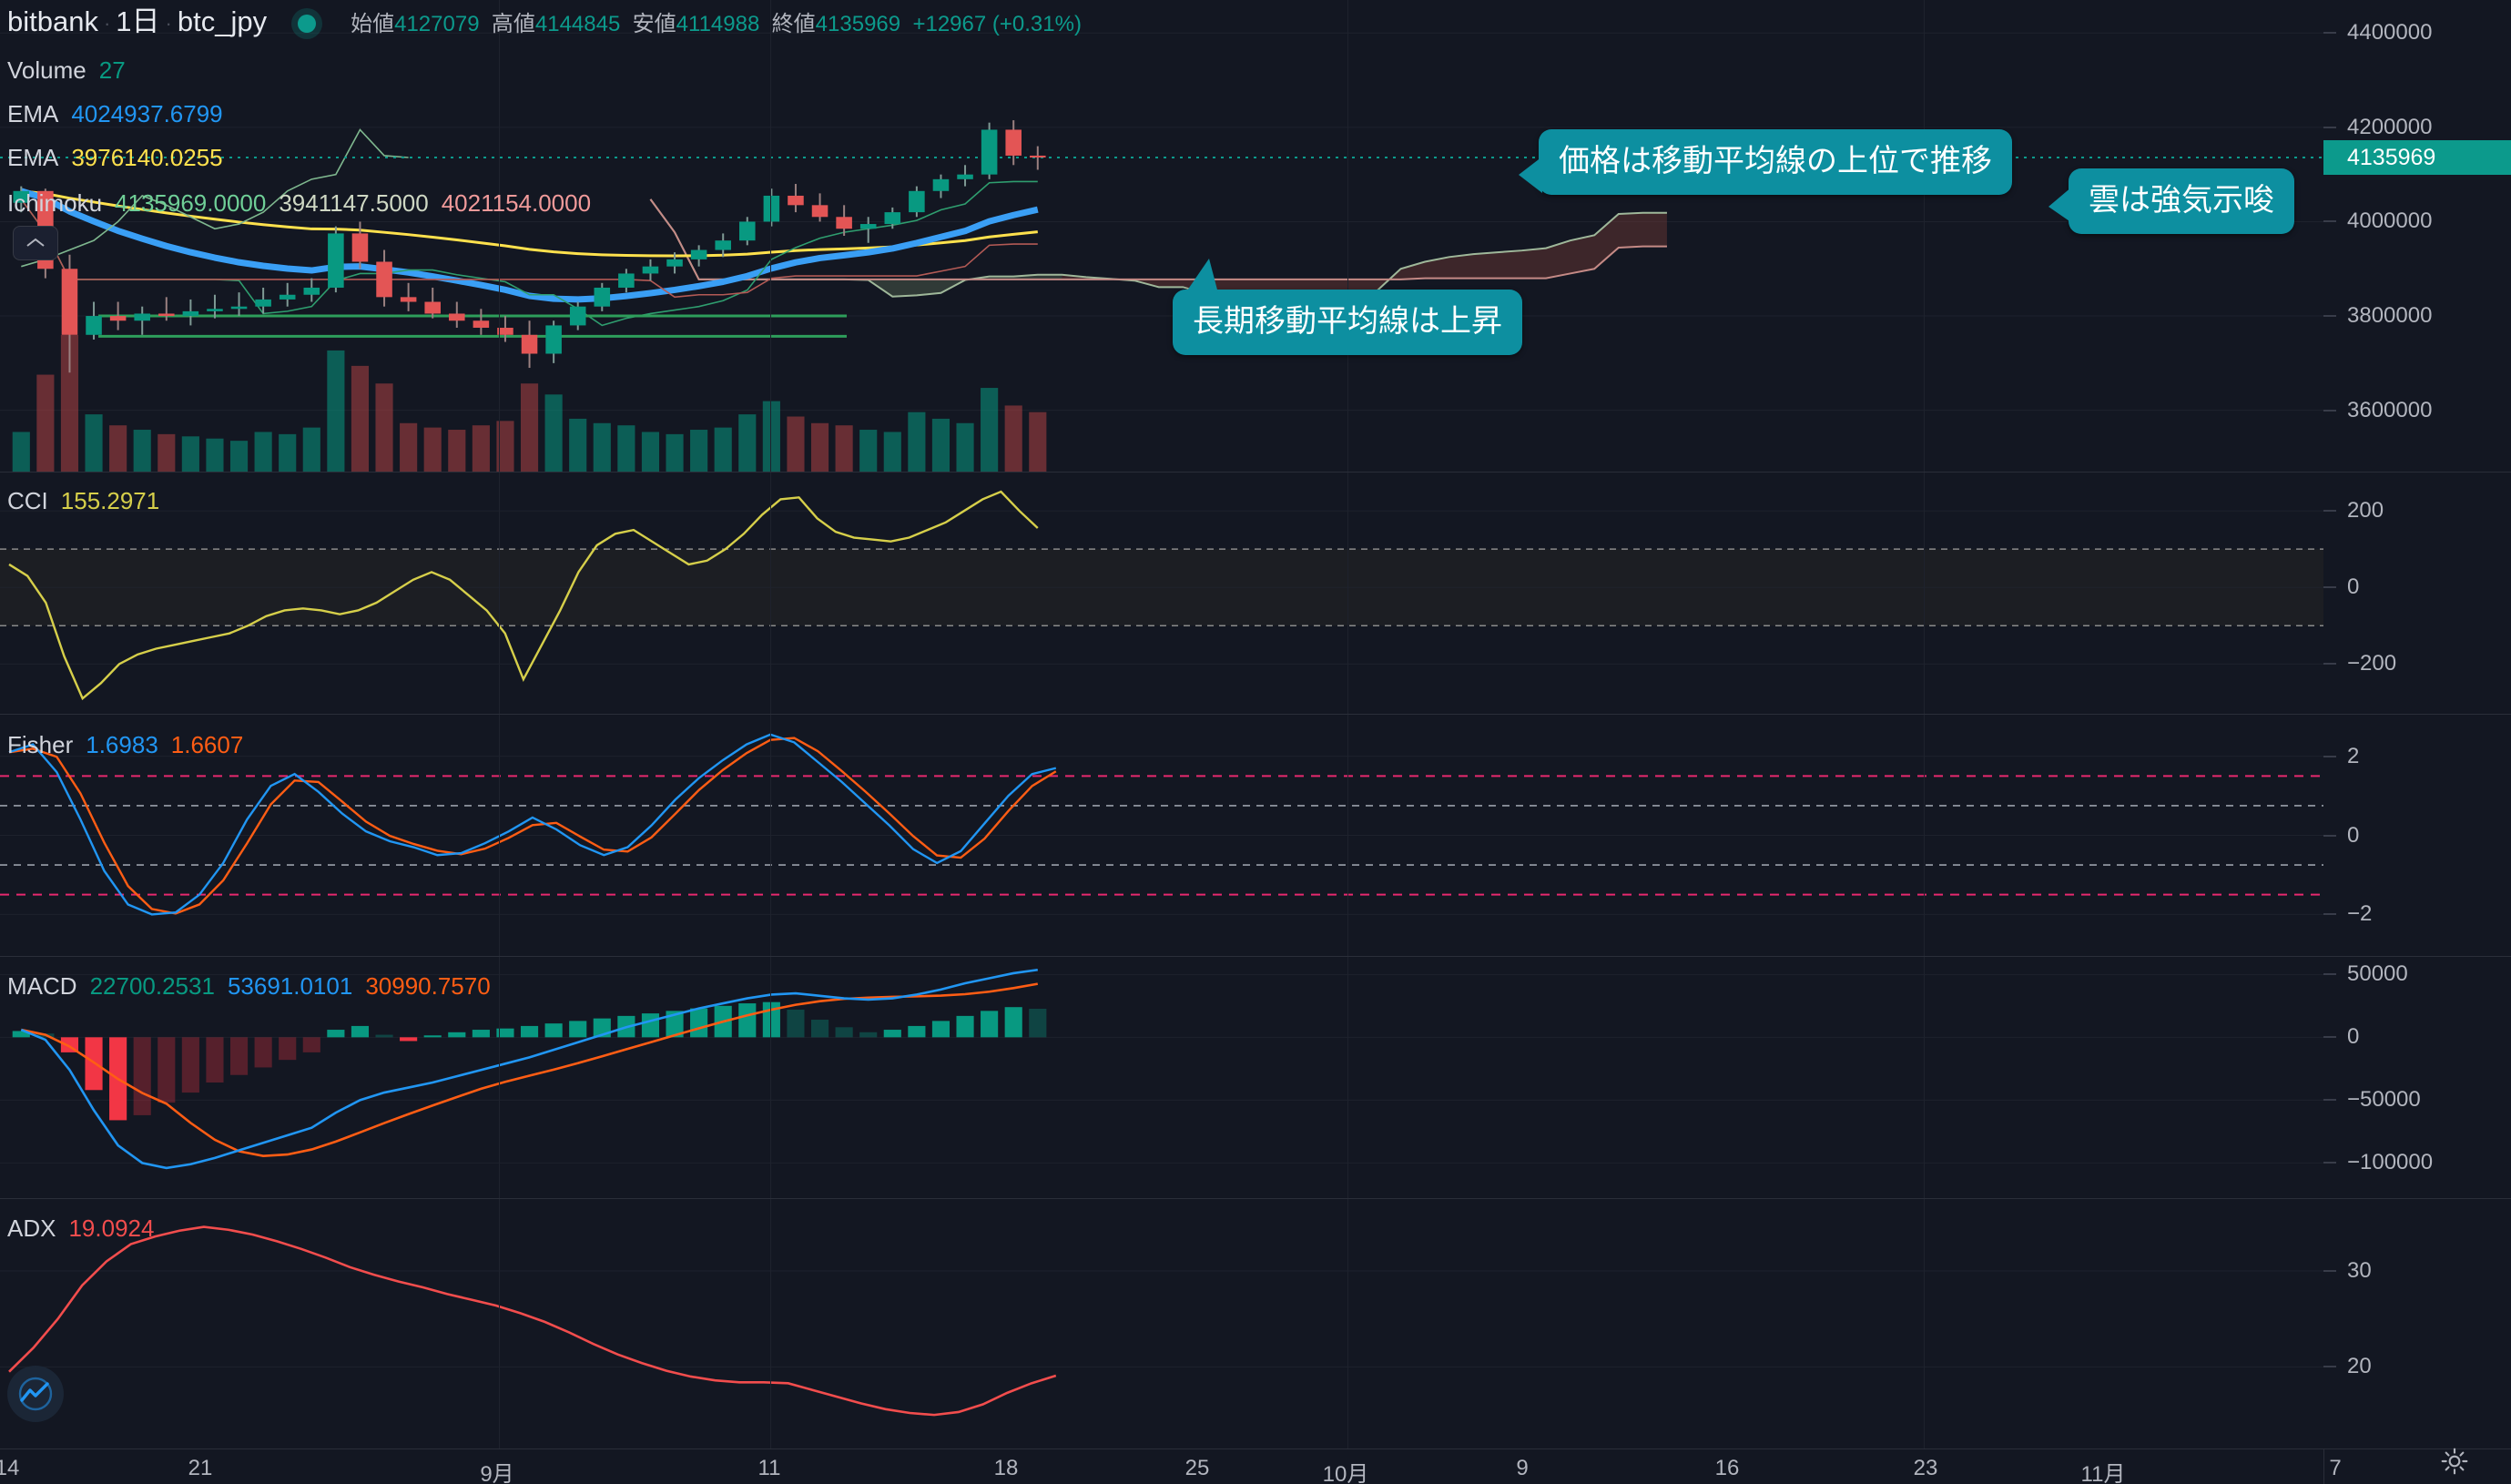 Image resolution: width=2511 pixels, height=1484 pixels. Describe the element at coordinates (513, 24) in the screenshot. I see `high-label: 高値` at that location.